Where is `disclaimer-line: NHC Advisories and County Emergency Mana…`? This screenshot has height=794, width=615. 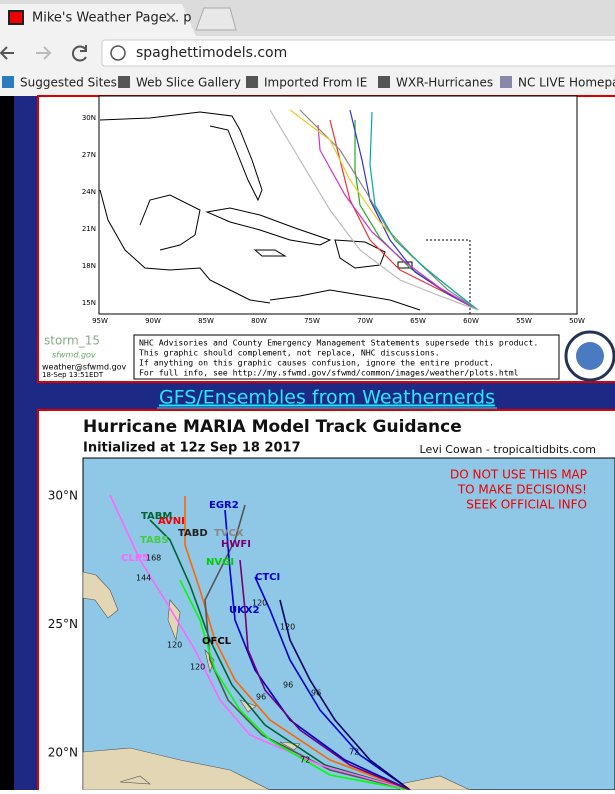 disclaimer-line: NHC Advisories and County Emergency Mana… is located at coordinates (338, 343).